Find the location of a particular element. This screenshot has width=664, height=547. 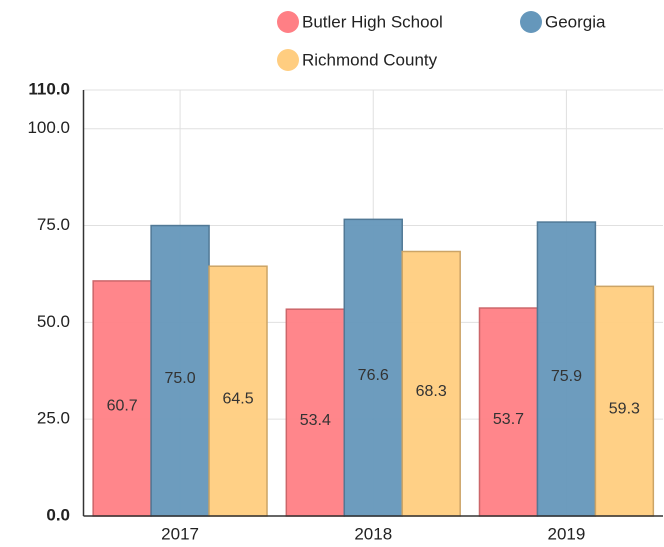

x-tick-label: 2019 is located at coordinates (567, 533).